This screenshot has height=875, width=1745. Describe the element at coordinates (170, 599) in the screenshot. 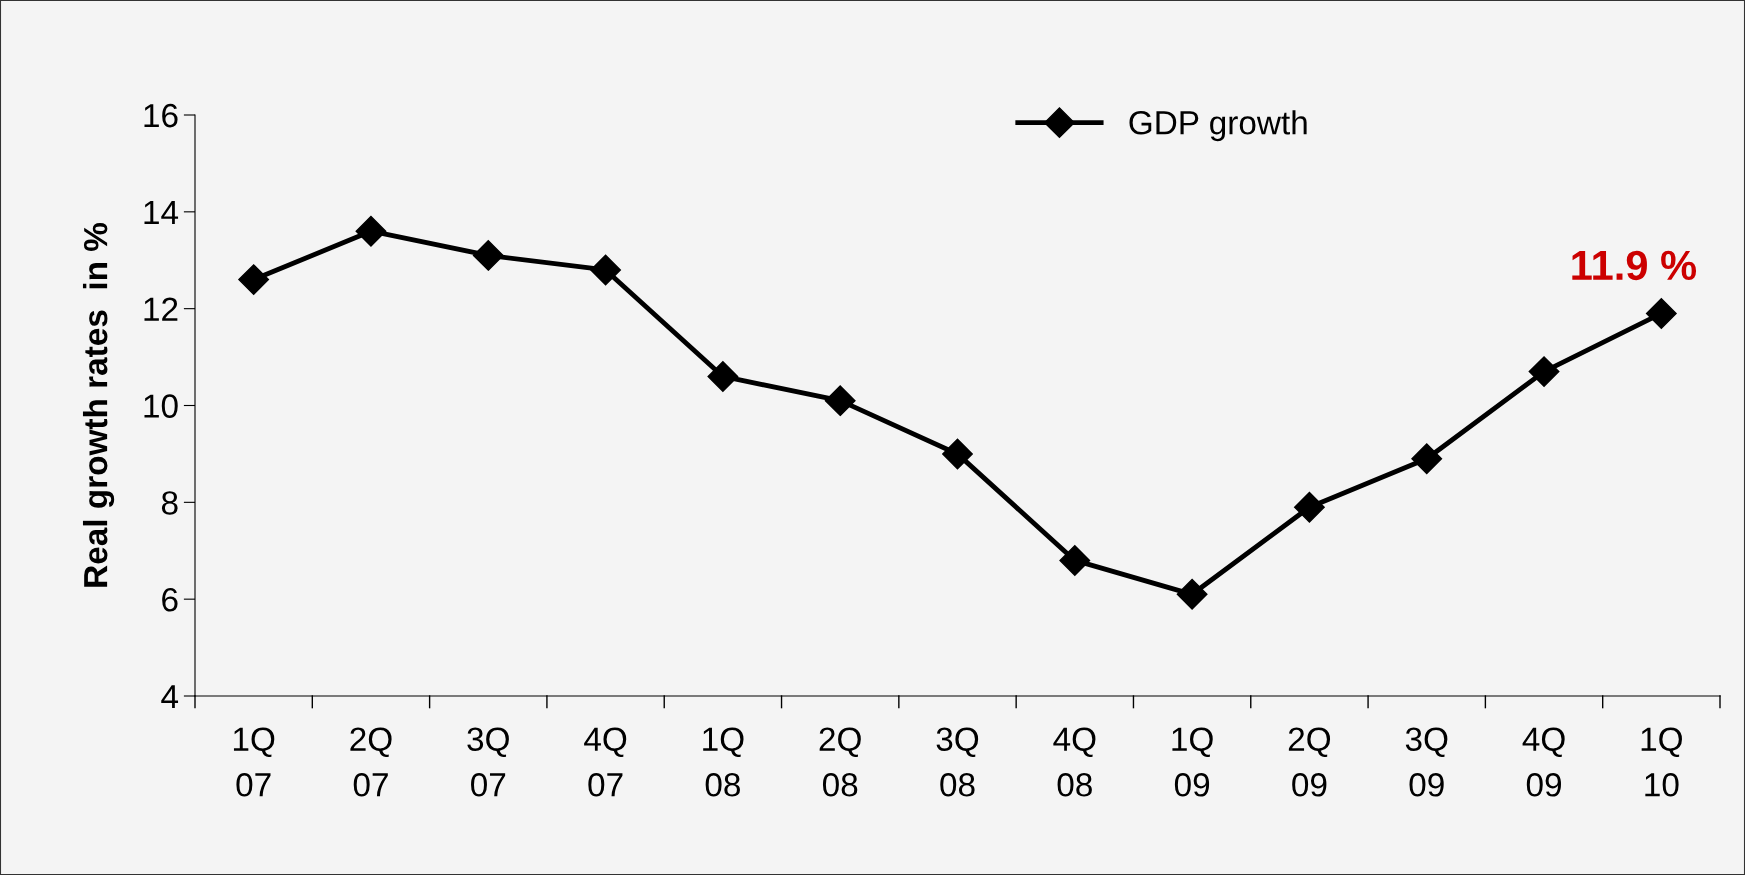

I see `y-tick-label: 6` at that location.